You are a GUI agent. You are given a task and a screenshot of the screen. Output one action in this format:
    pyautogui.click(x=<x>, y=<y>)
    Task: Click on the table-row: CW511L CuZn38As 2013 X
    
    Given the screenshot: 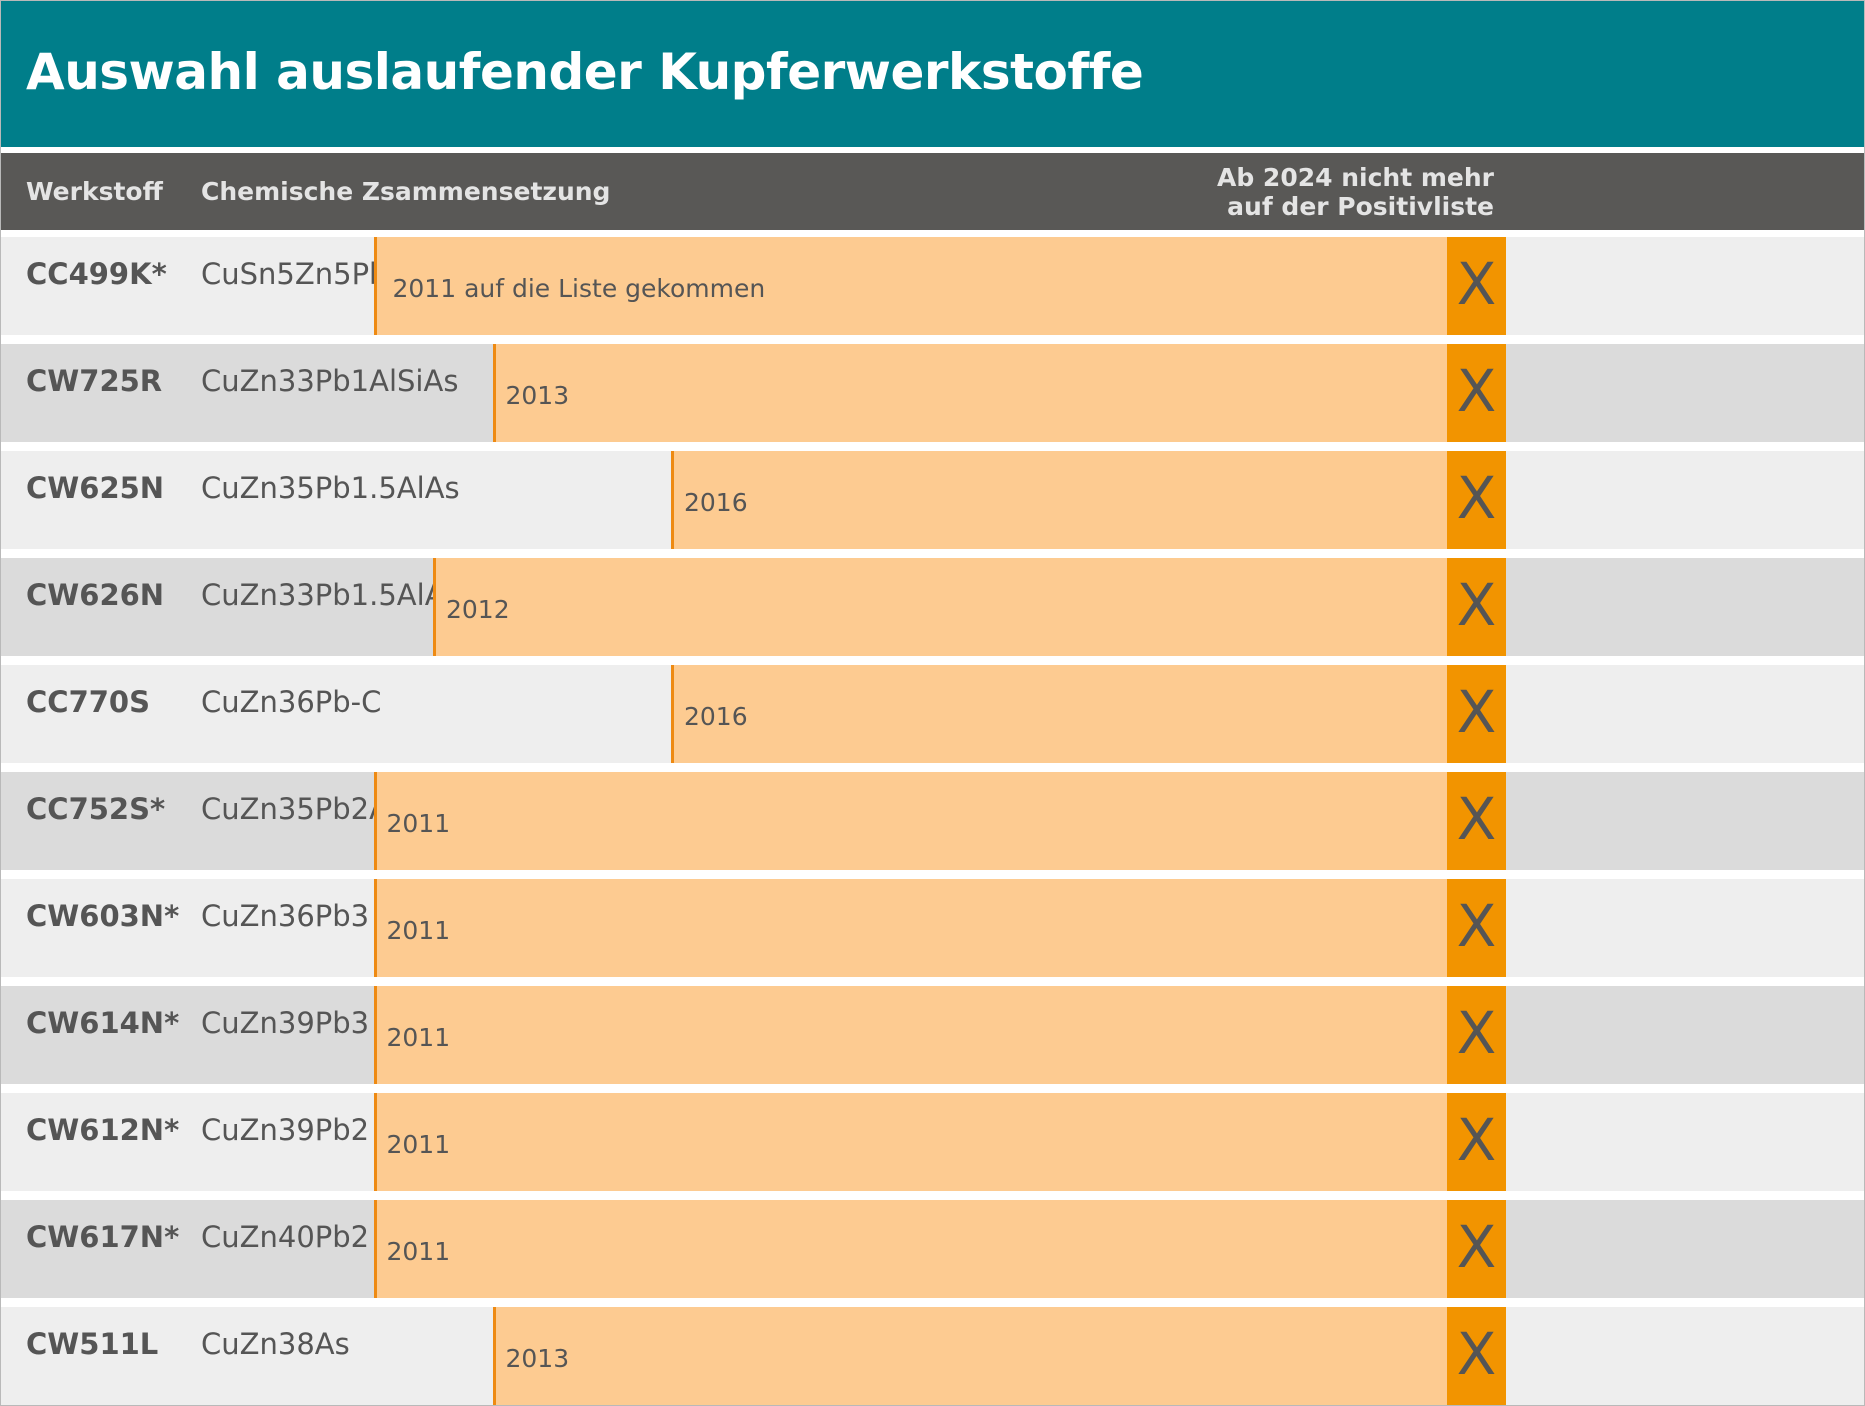 What is the action you would take?
    pyautogui.click(x=932, y=1356)
    